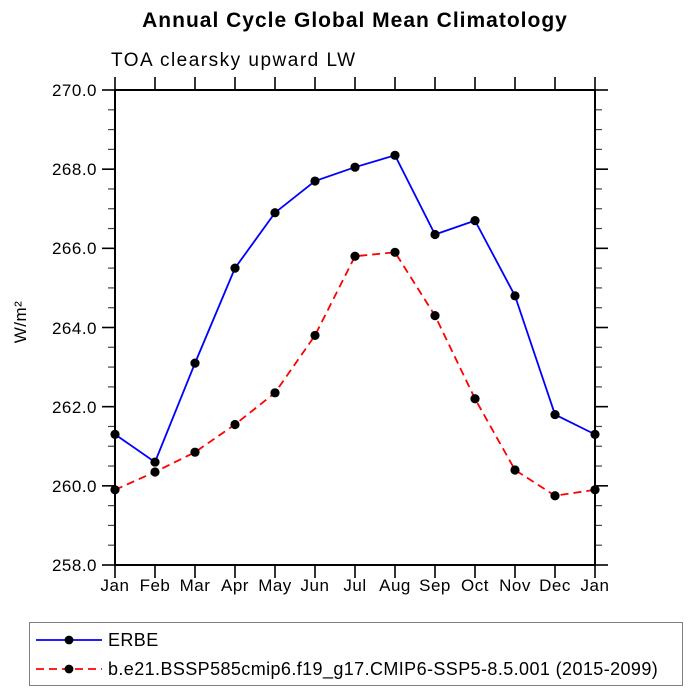 The width and height of the screenshot is (700, 700). What do you see at coordinates (395, 585) in the screenshot?
I see `x-tick-label: Aug` at bounding box center [395, 585].